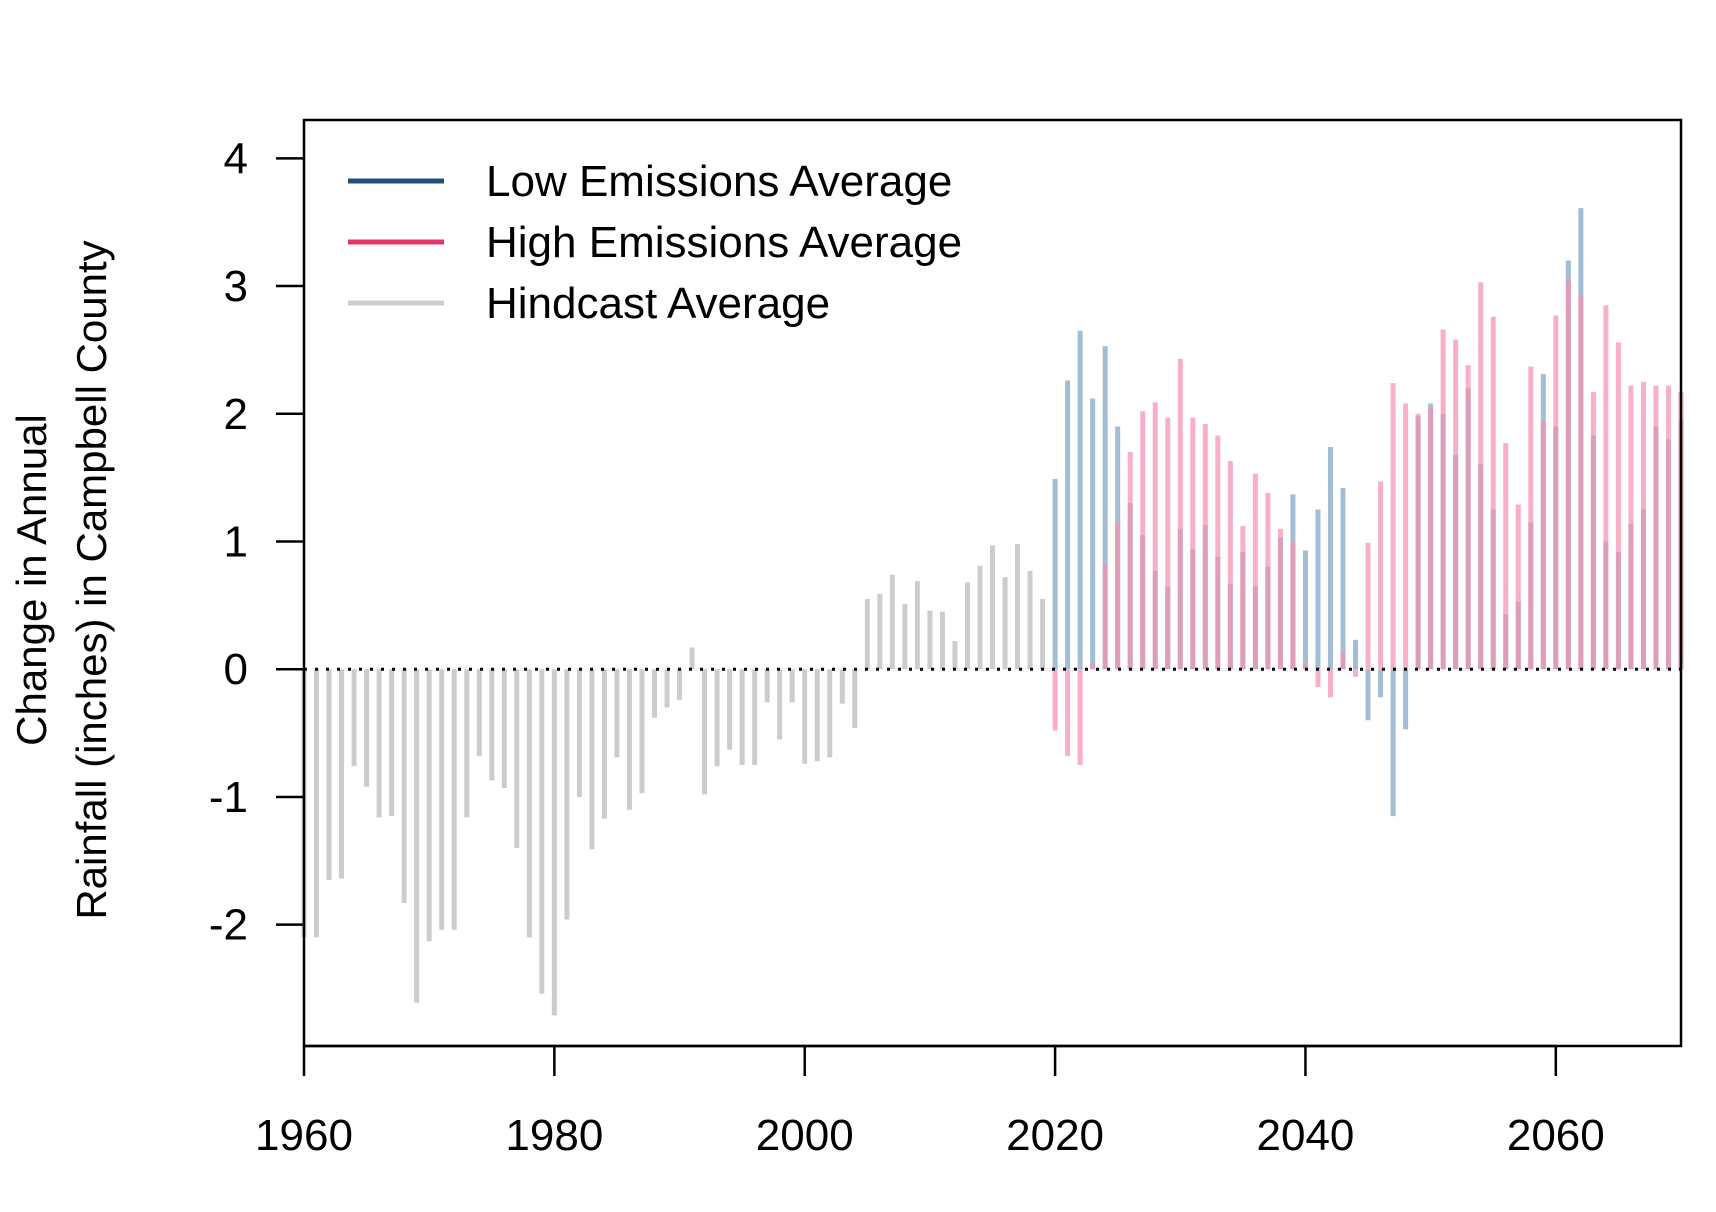 This screenshot has height=1212, width=1716. I want to click on x-tick-label-2020: 2020, so click(1055, 1135).